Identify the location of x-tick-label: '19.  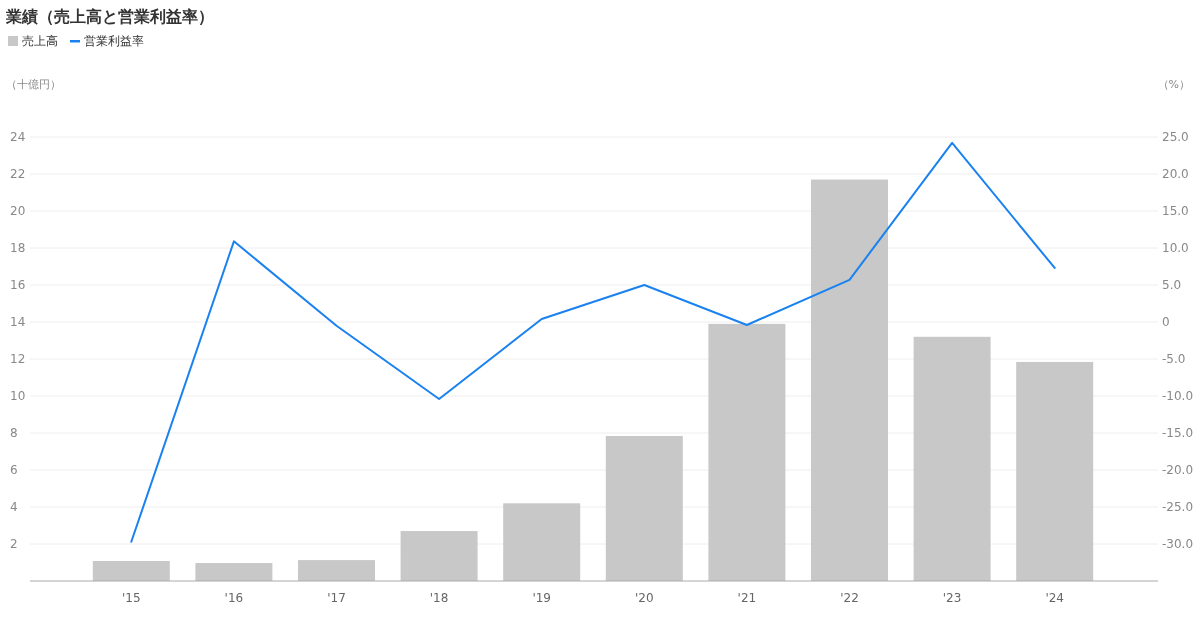
(541, 598).